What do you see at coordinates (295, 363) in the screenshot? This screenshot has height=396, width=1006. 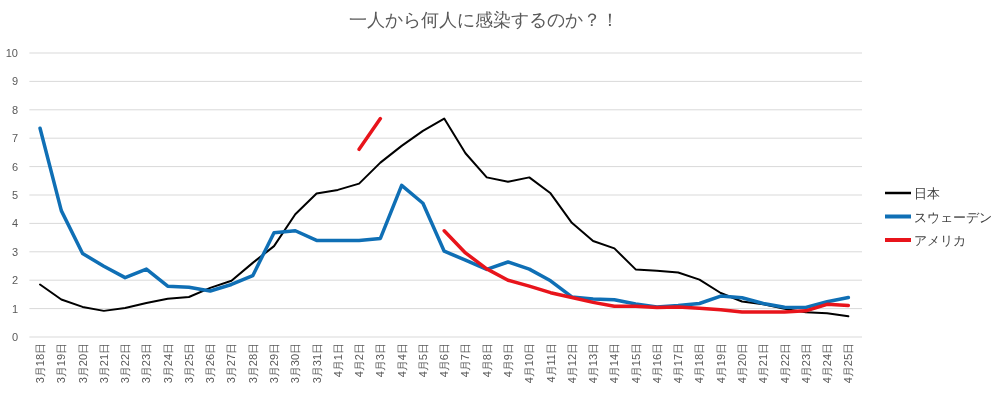 I see `x-tick-label: 3月30日` at bounding box center [295, 363].